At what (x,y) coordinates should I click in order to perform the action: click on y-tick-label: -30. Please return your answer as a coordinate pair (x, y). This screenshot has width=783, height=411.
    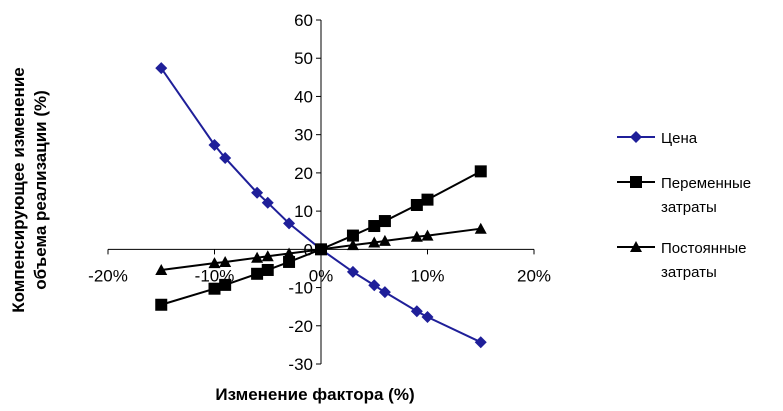
    Looking at the image, I should click on (300, 364).